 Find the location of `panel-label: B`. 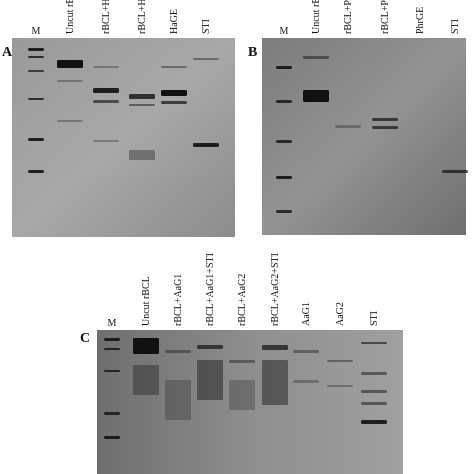

panel-label: B is located at coordinates (252, 52).